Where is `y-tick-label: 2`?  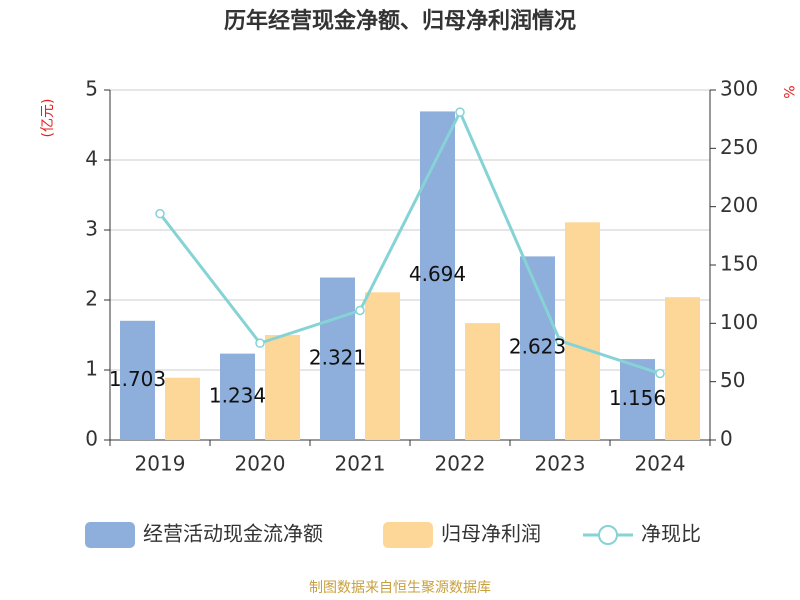 y-tick-label: 2 is located at coordinates (91, 299).